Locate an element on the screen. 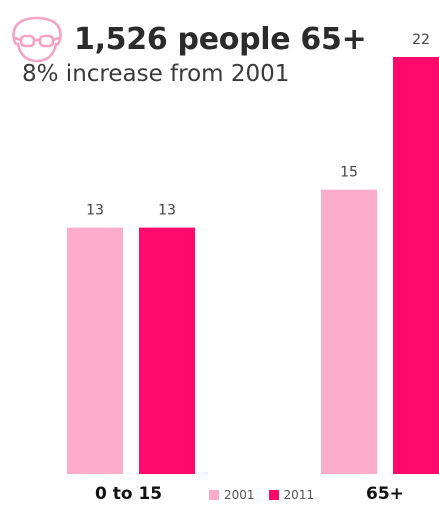 This screenshot has height=510, width=439. legend-item-2011: 2011 is located at coordinates (291, 495).